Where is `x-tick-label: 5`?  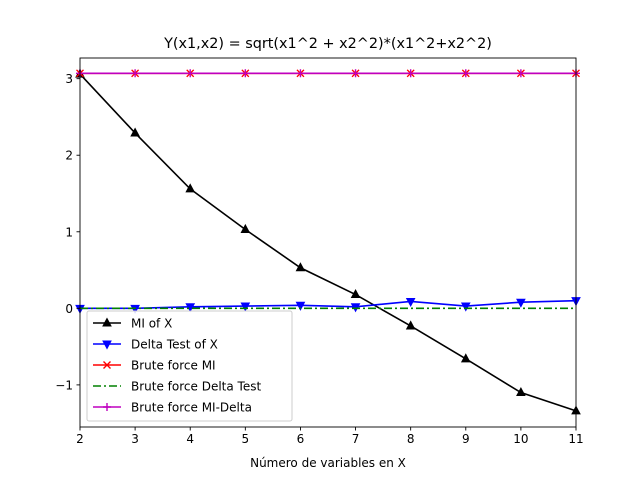 x-tick-label: 5 is located at coordinates (246, 439).